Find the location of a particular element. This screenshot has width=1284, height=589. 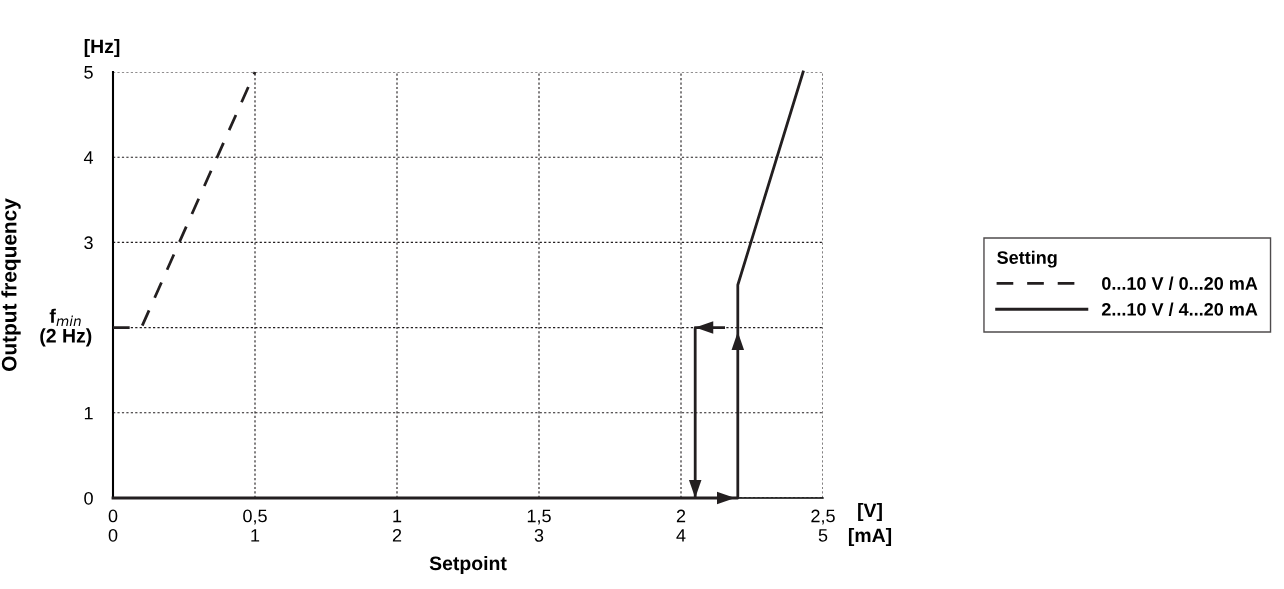

x2-tick-label: 2 is located at coordinates (397, 535).